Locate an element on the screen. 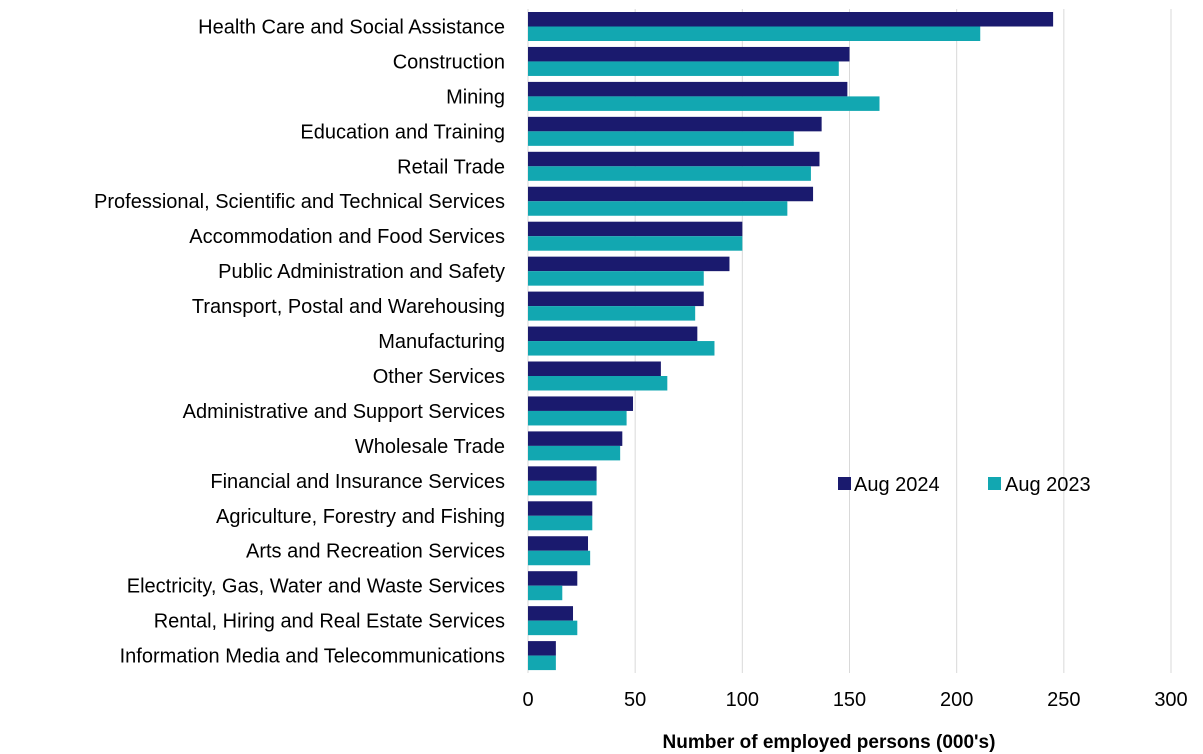  bar-aug-2024-wholesale-trade is located at coordinates (575, 438).